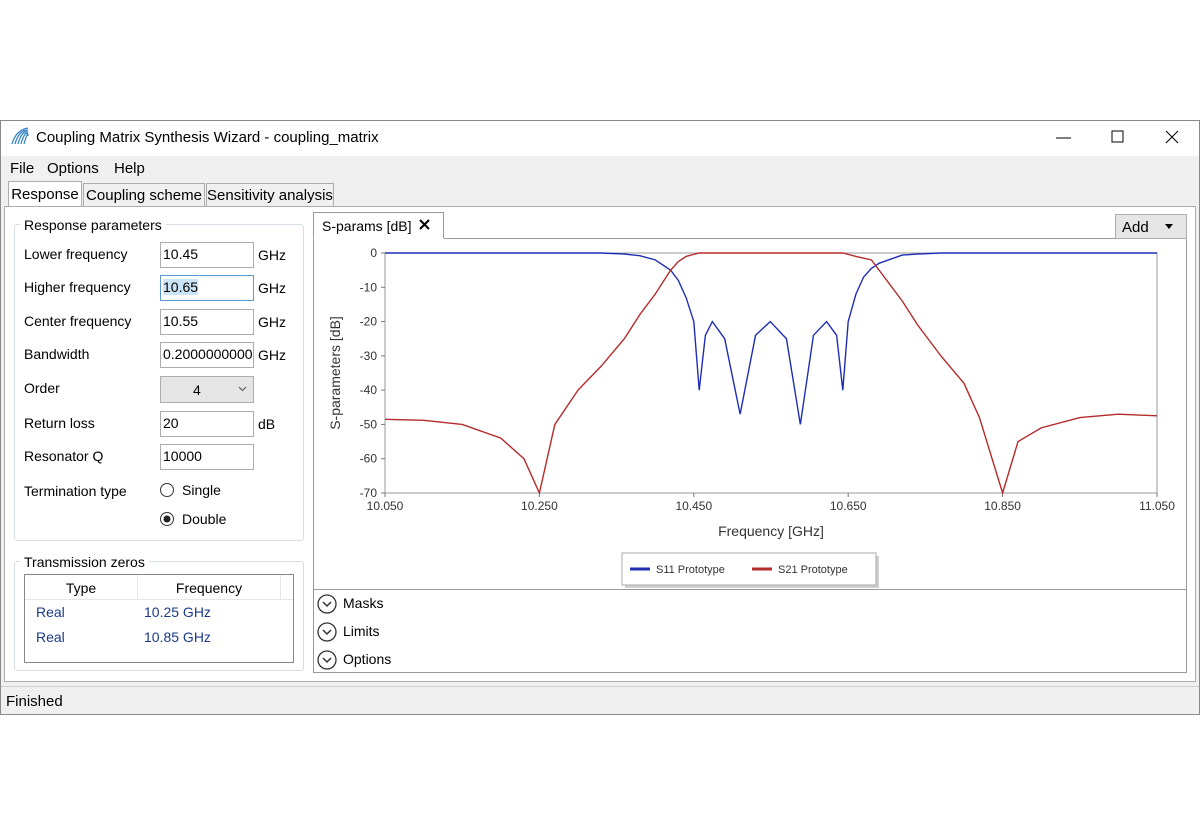  I want to click on window-controls, so click(1117, 138).